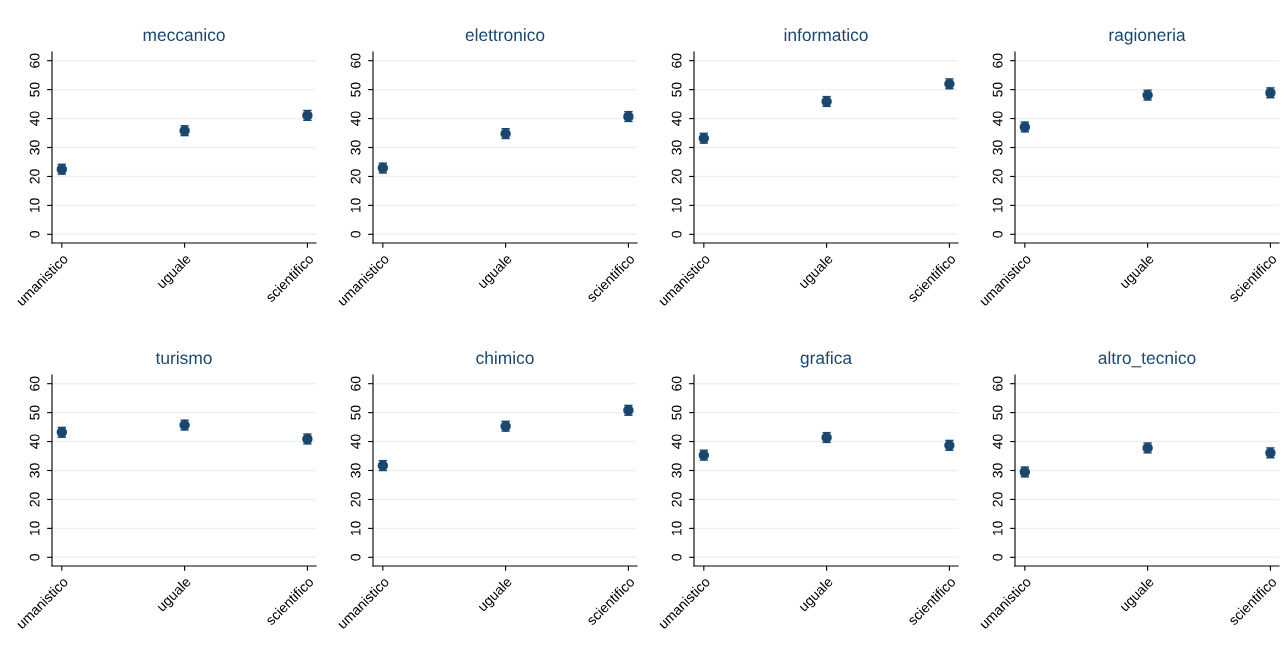 The width and height of the screenshot is (1284, 648). Describe the element at coordinates (1147, 36) in the screenshot. I see `chart-title: ragioneria` at that location.